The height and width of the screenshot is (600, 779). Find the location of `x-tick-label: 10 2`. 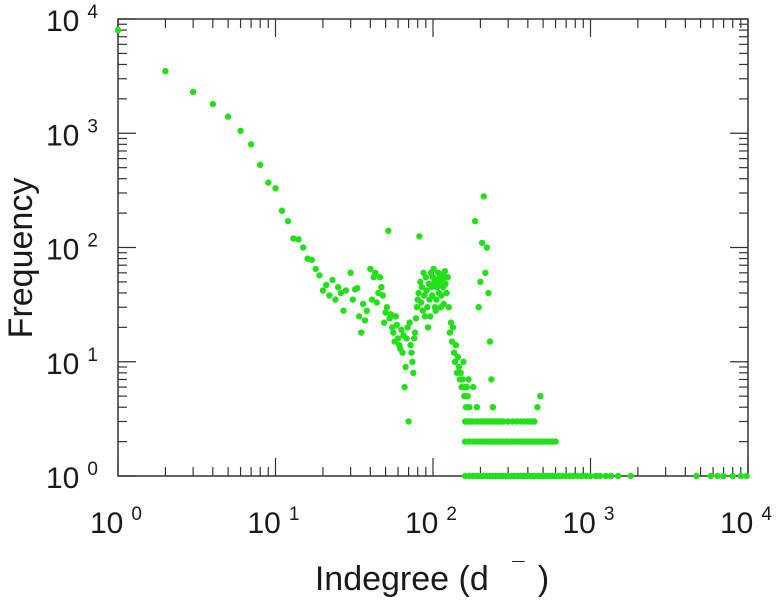

x-tick-label: 10 2 is located at coordinates (431, 522).